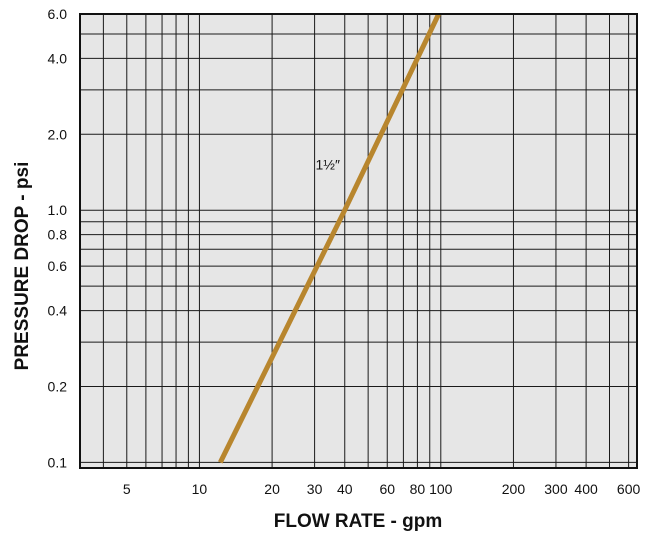  I want to click on x-tick-labels: 5 10 20 30 40 60 80 100 200 300 400 600, so click(382, 489).